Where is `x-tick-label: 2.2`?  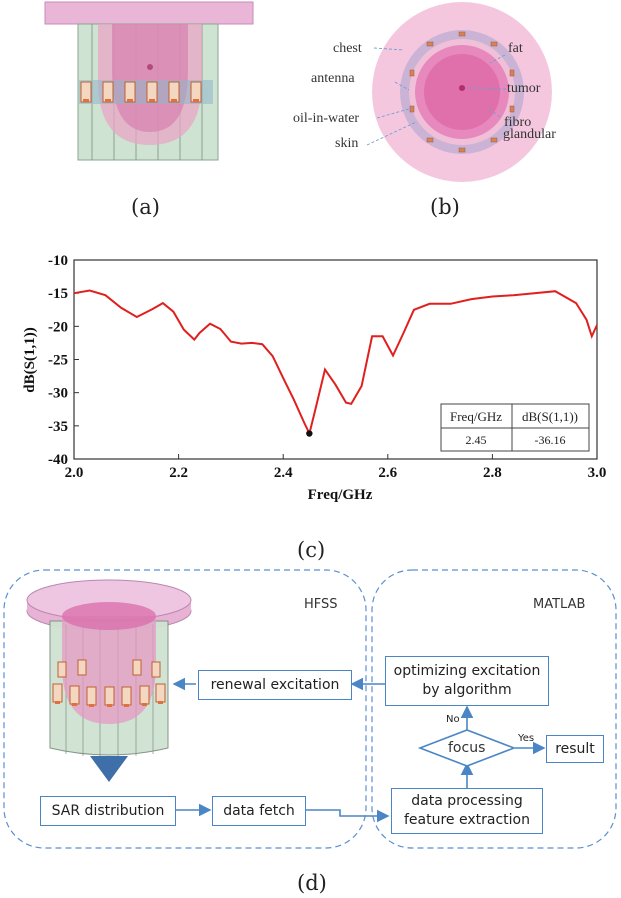
x-tick-label: 2.2 is located at coordinates (178, 473).